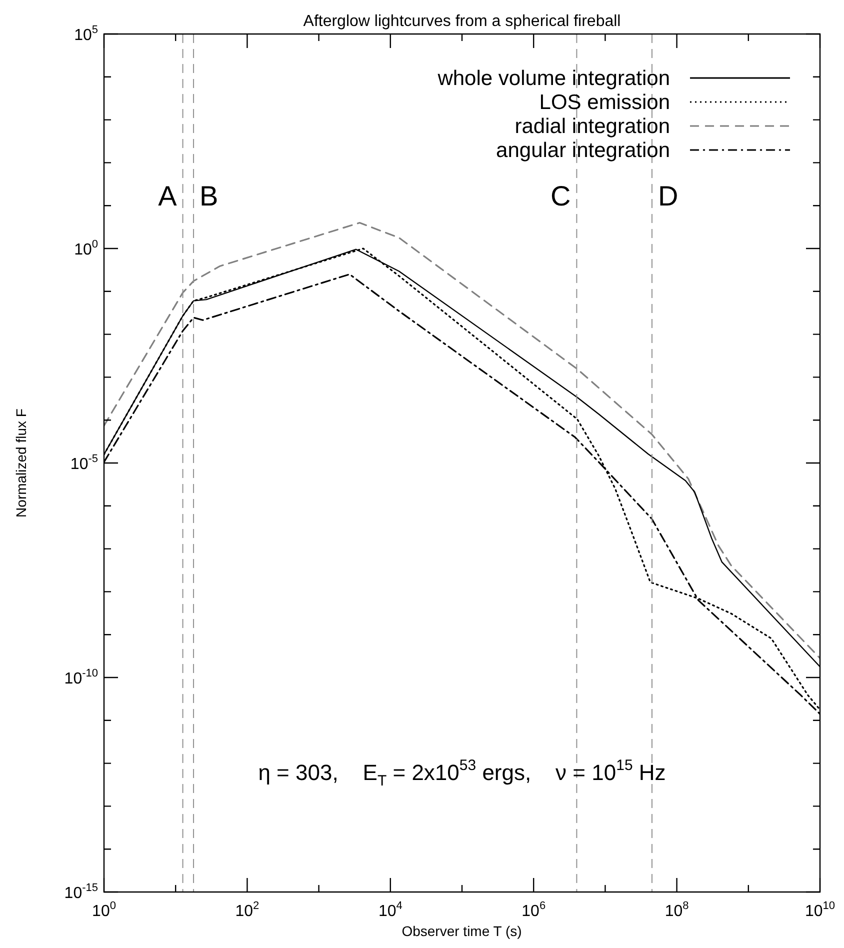 The width and height of the screenshot is (844, 948). Describe the element at coordinates (668, 196) in the screenshot. I see `ref-line-label: D` at that location.